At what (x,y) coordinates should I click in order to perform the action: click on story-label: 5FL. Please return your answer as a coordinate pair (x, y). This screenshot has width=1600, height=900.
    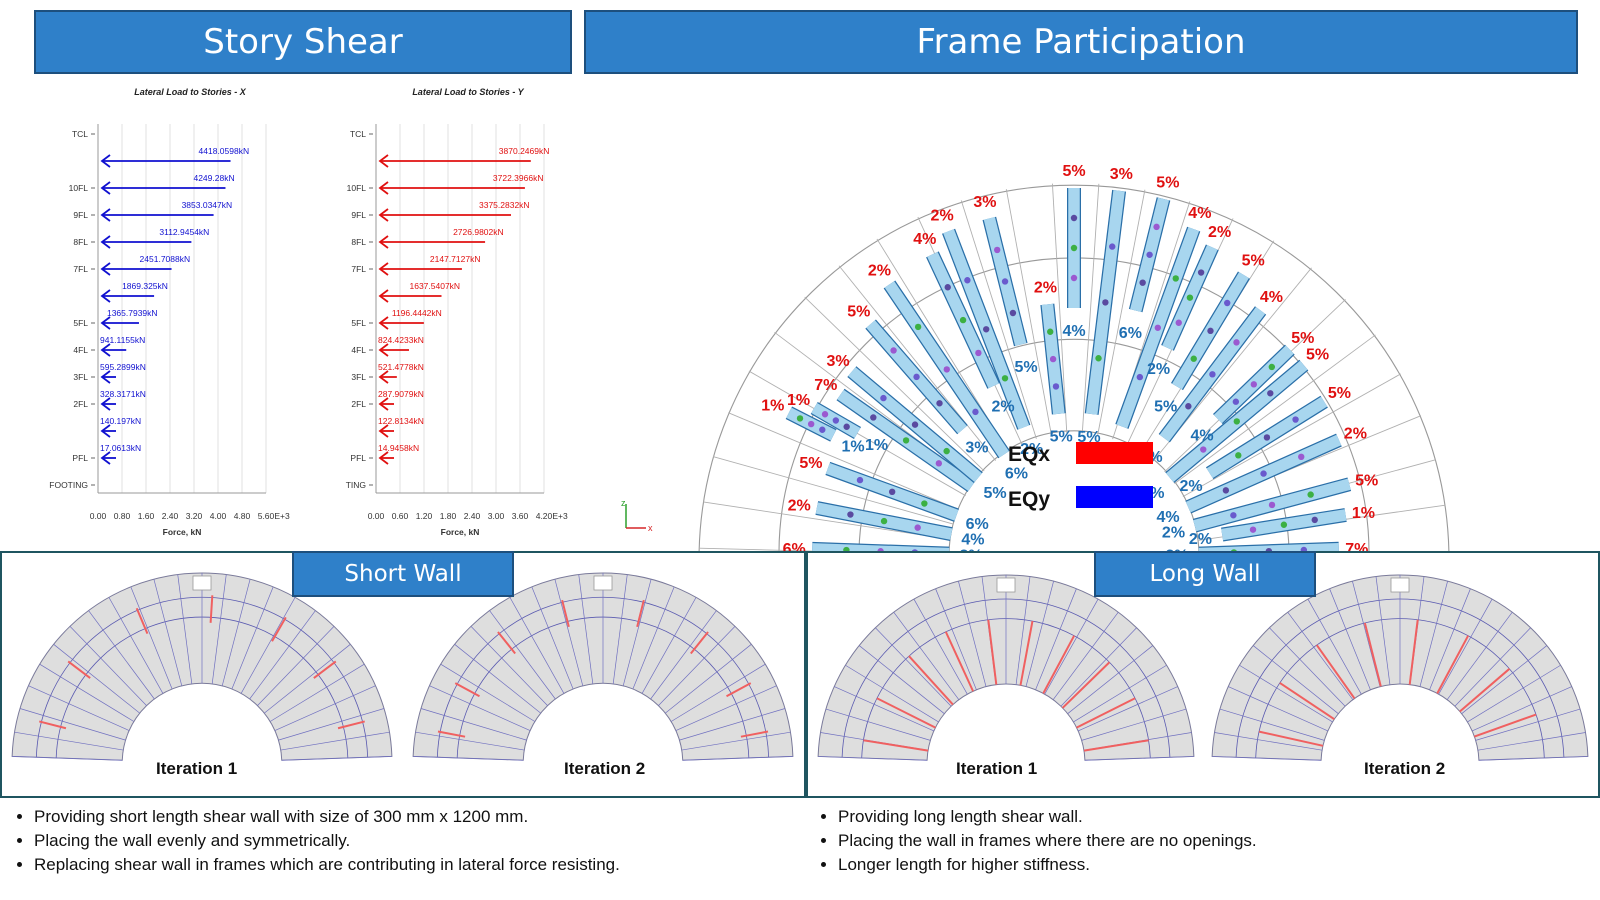
    Looking at the image, I should click on (80, 323).